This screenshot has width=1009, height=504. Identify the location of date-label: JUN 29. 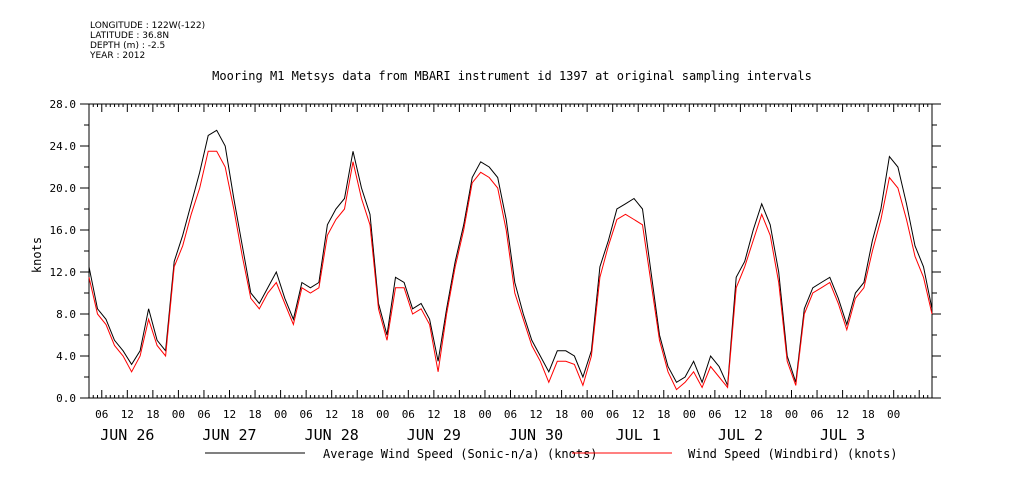
(434, 435).